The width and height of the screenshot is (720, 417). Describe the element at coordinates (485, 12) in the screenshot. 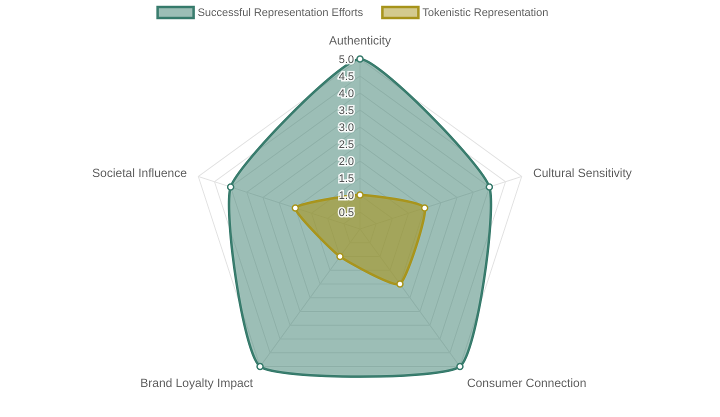

I see `legend-label: Tokenistic Representation` at that location.